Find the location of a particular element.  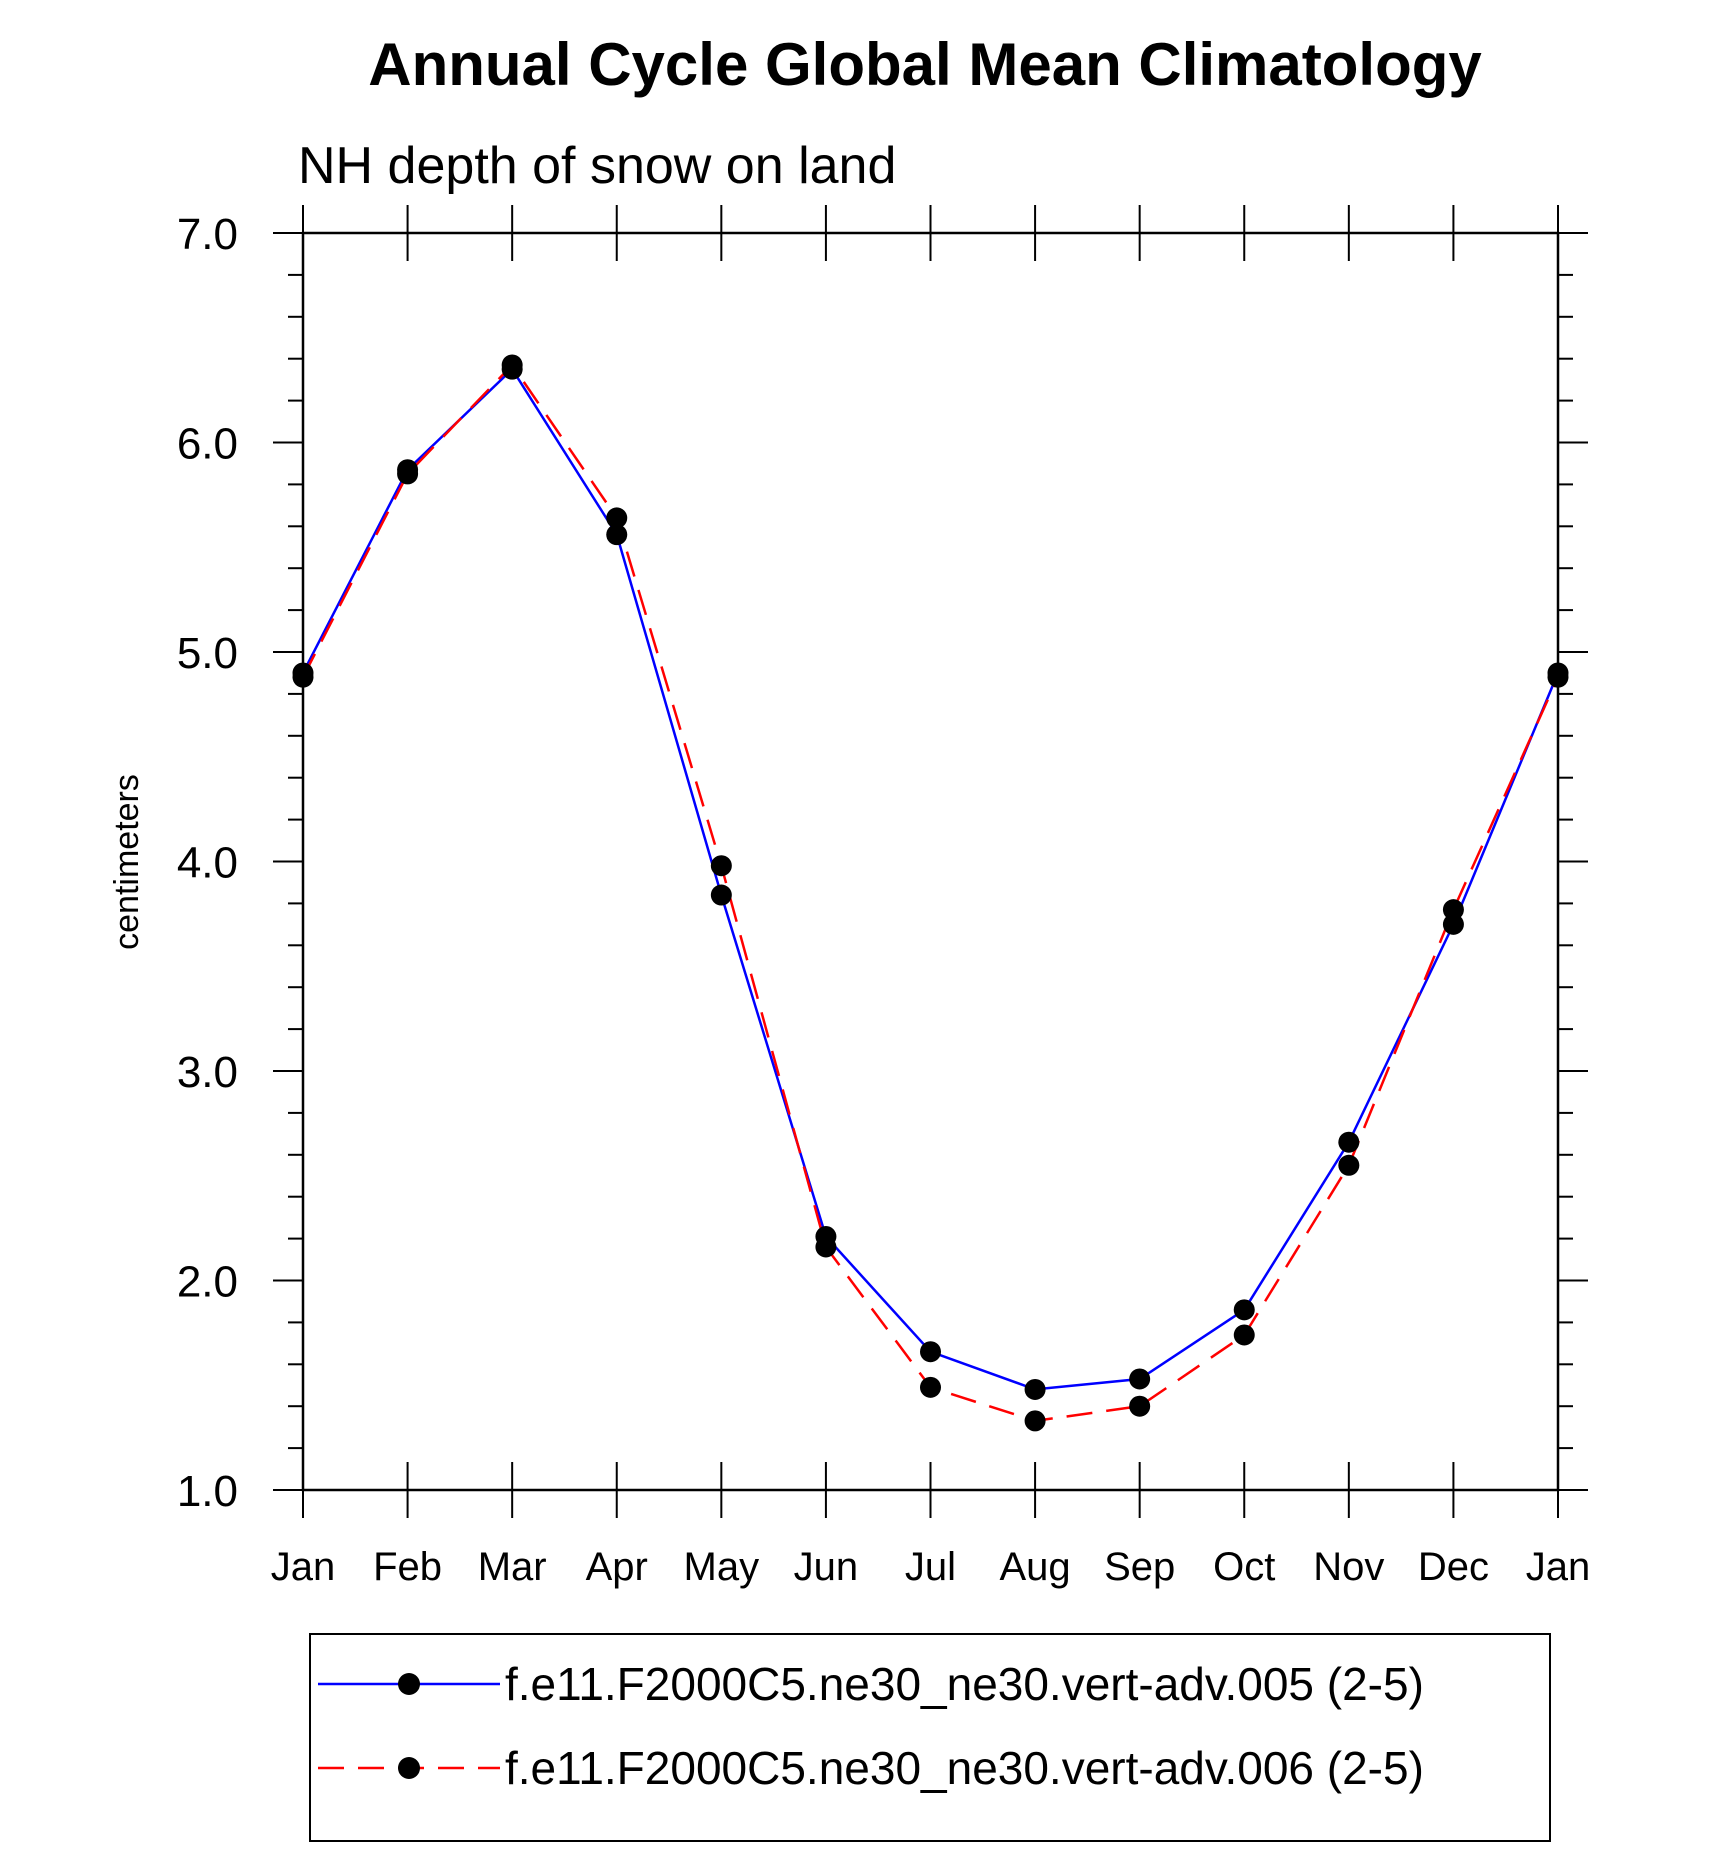

chart-subtitle: NH depth of snow on land is located at coordinates (597, 166).